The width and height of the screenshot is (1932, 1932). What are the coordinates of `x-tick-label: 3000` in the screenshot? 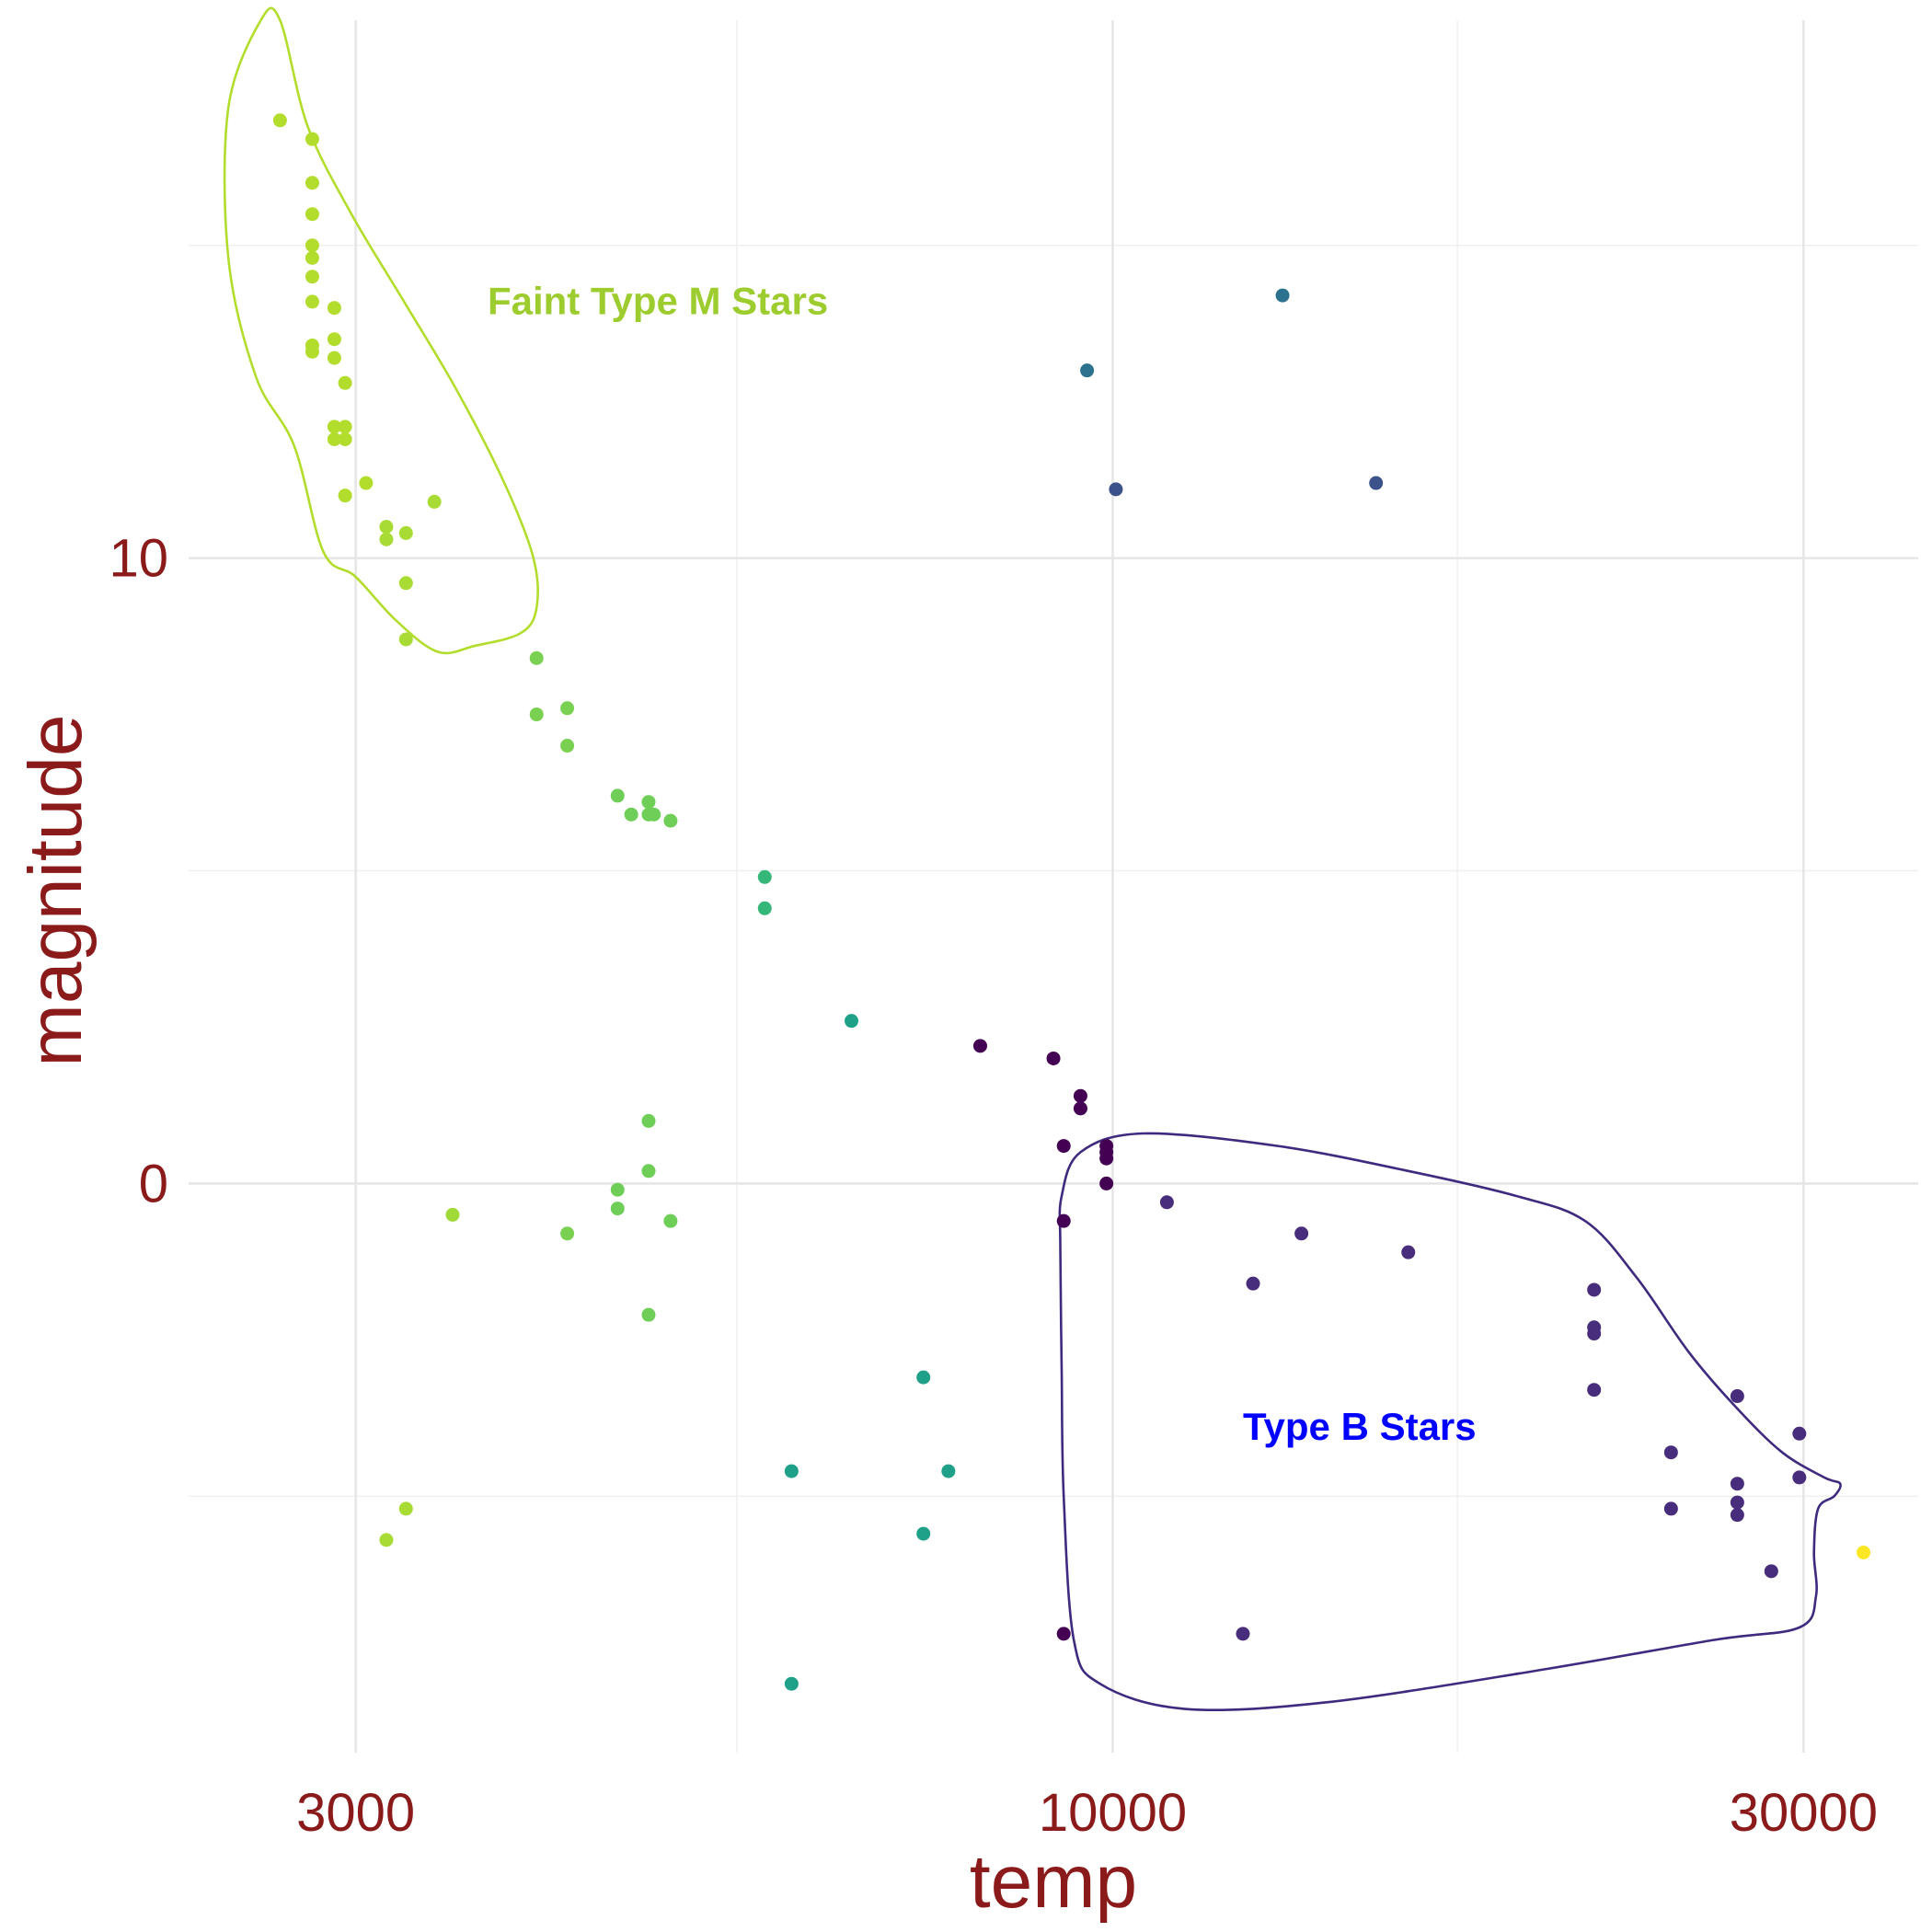 It's located at (355, 1813).